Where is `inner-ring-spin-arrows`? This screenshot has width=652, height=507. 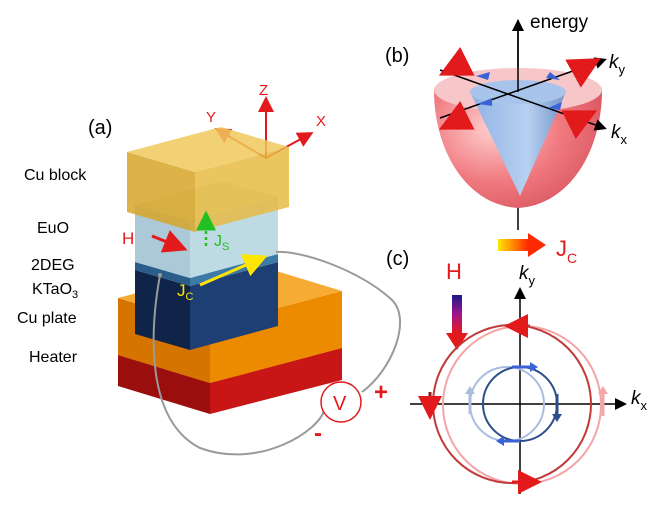 inner-ring-spin-arrows is located at coordinates (513, 404).